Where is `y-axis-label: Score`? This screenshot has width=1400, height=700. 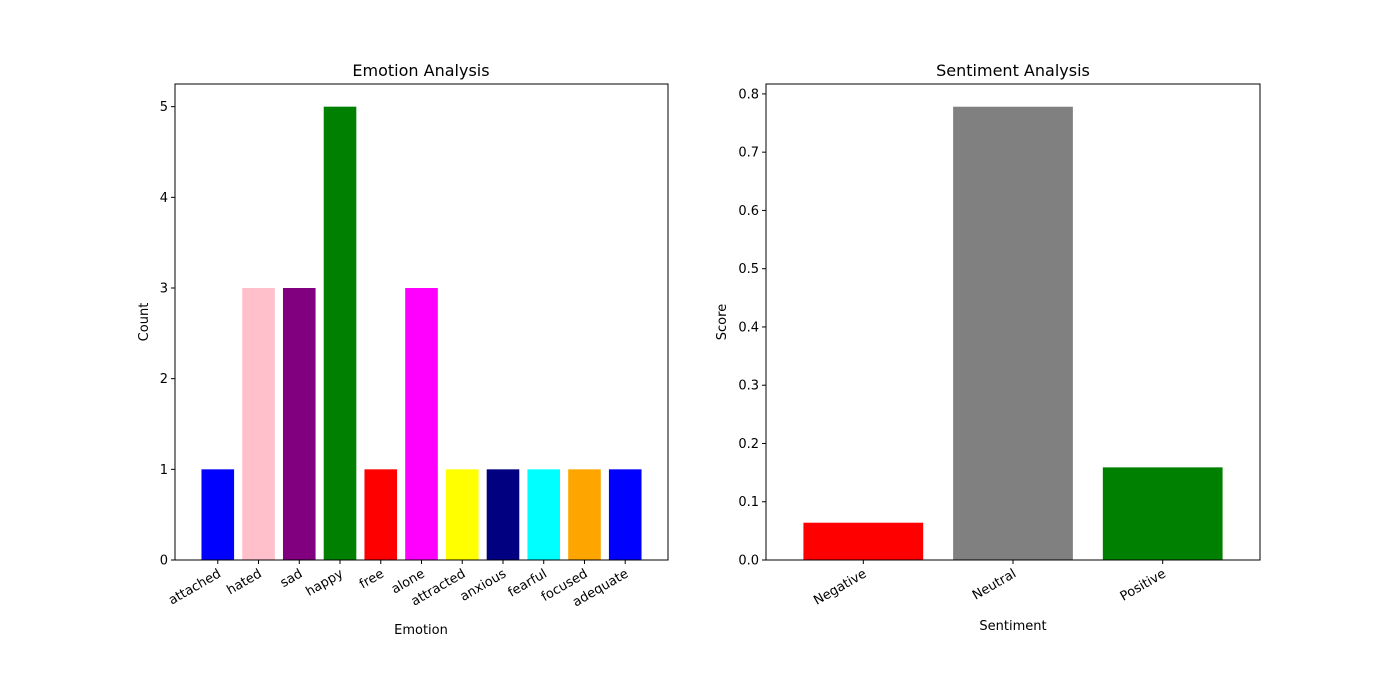
y-axis-label: Score is located at coordinates (722, 322).